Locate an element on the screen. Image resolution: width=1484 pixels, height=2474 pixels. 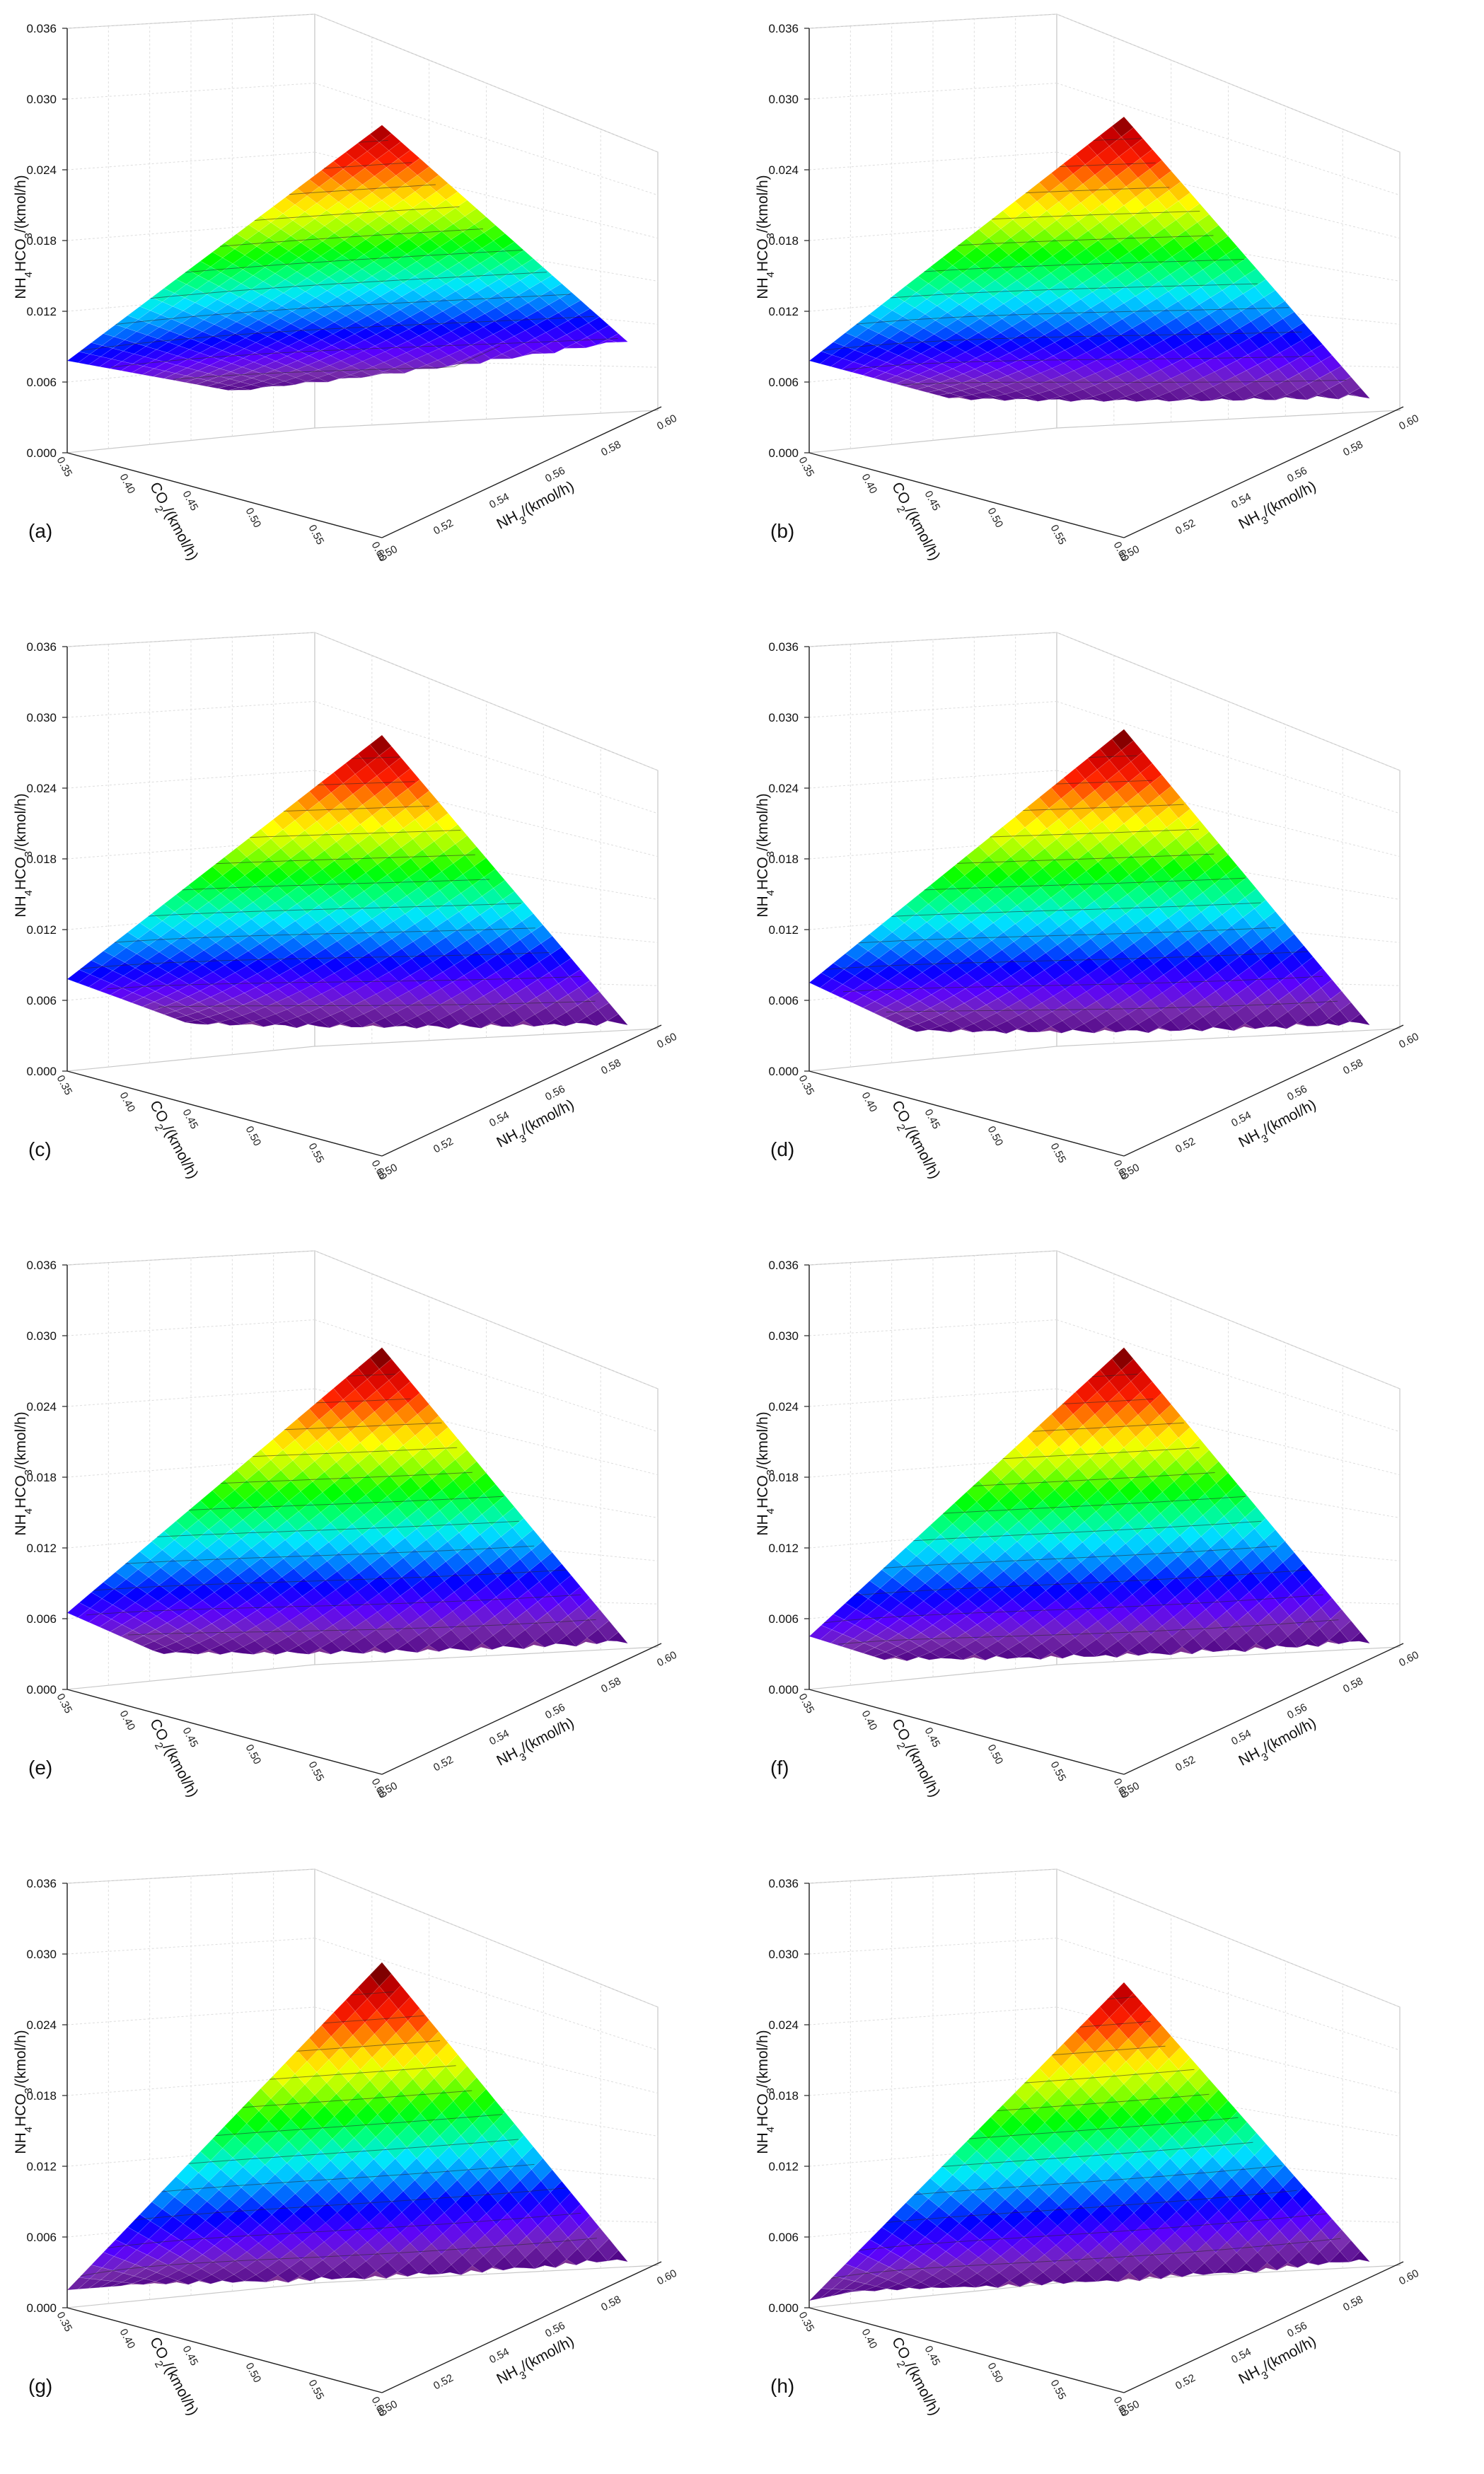
y-tick-label: 0.60 is located at coordinates (667, 423).